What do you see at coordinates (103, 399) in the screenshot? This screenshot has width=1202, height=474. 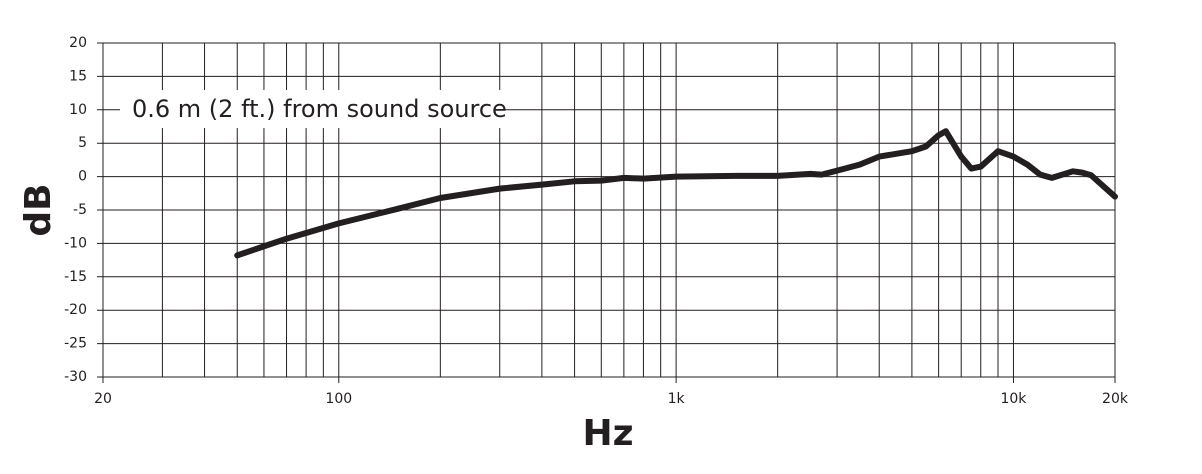 I see `x-tick-label: 20` at bounding box center [103, 399].